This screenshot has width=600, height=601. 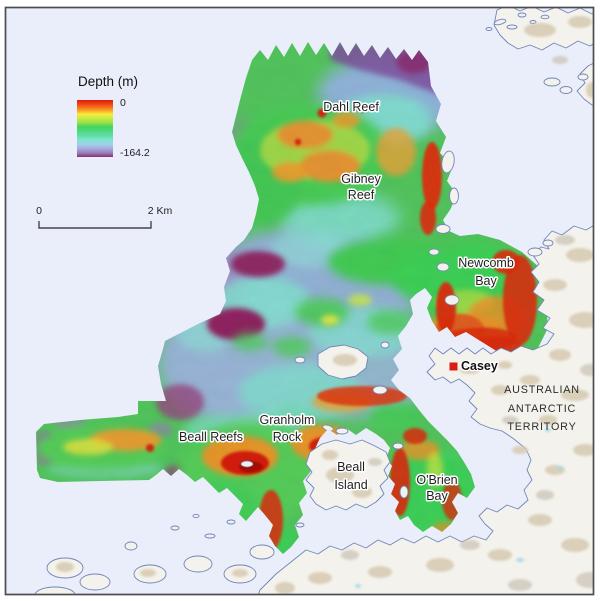 I want to click on scale-bar-line, so click(x=95, y=225).